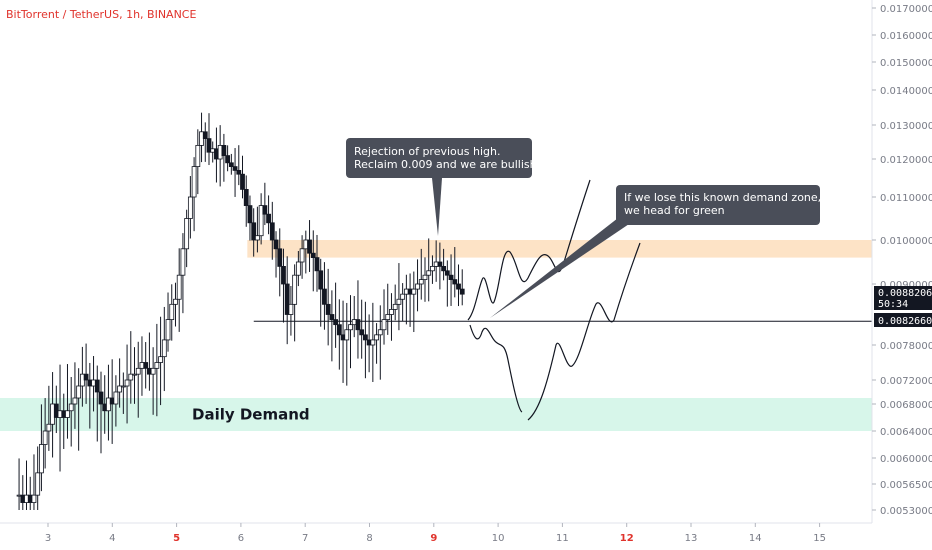  Describe the element at coordinates (445, 164) in the screenshot. I see `annotation-rejection-line2: Reclaim 0.009 and we are bullish` at that location.